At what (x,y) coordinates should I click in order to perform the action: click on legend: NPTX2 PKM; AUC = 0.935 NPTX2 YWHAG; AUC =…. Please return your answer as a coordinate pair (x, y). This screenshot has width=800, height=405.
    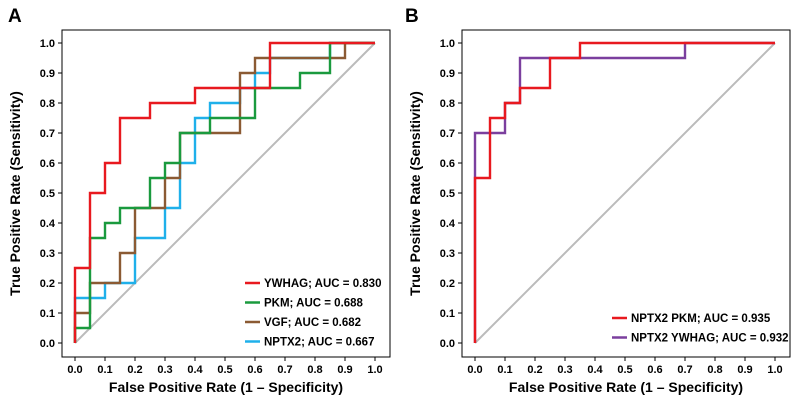
    Looking at the image, I should click on (700, 329).